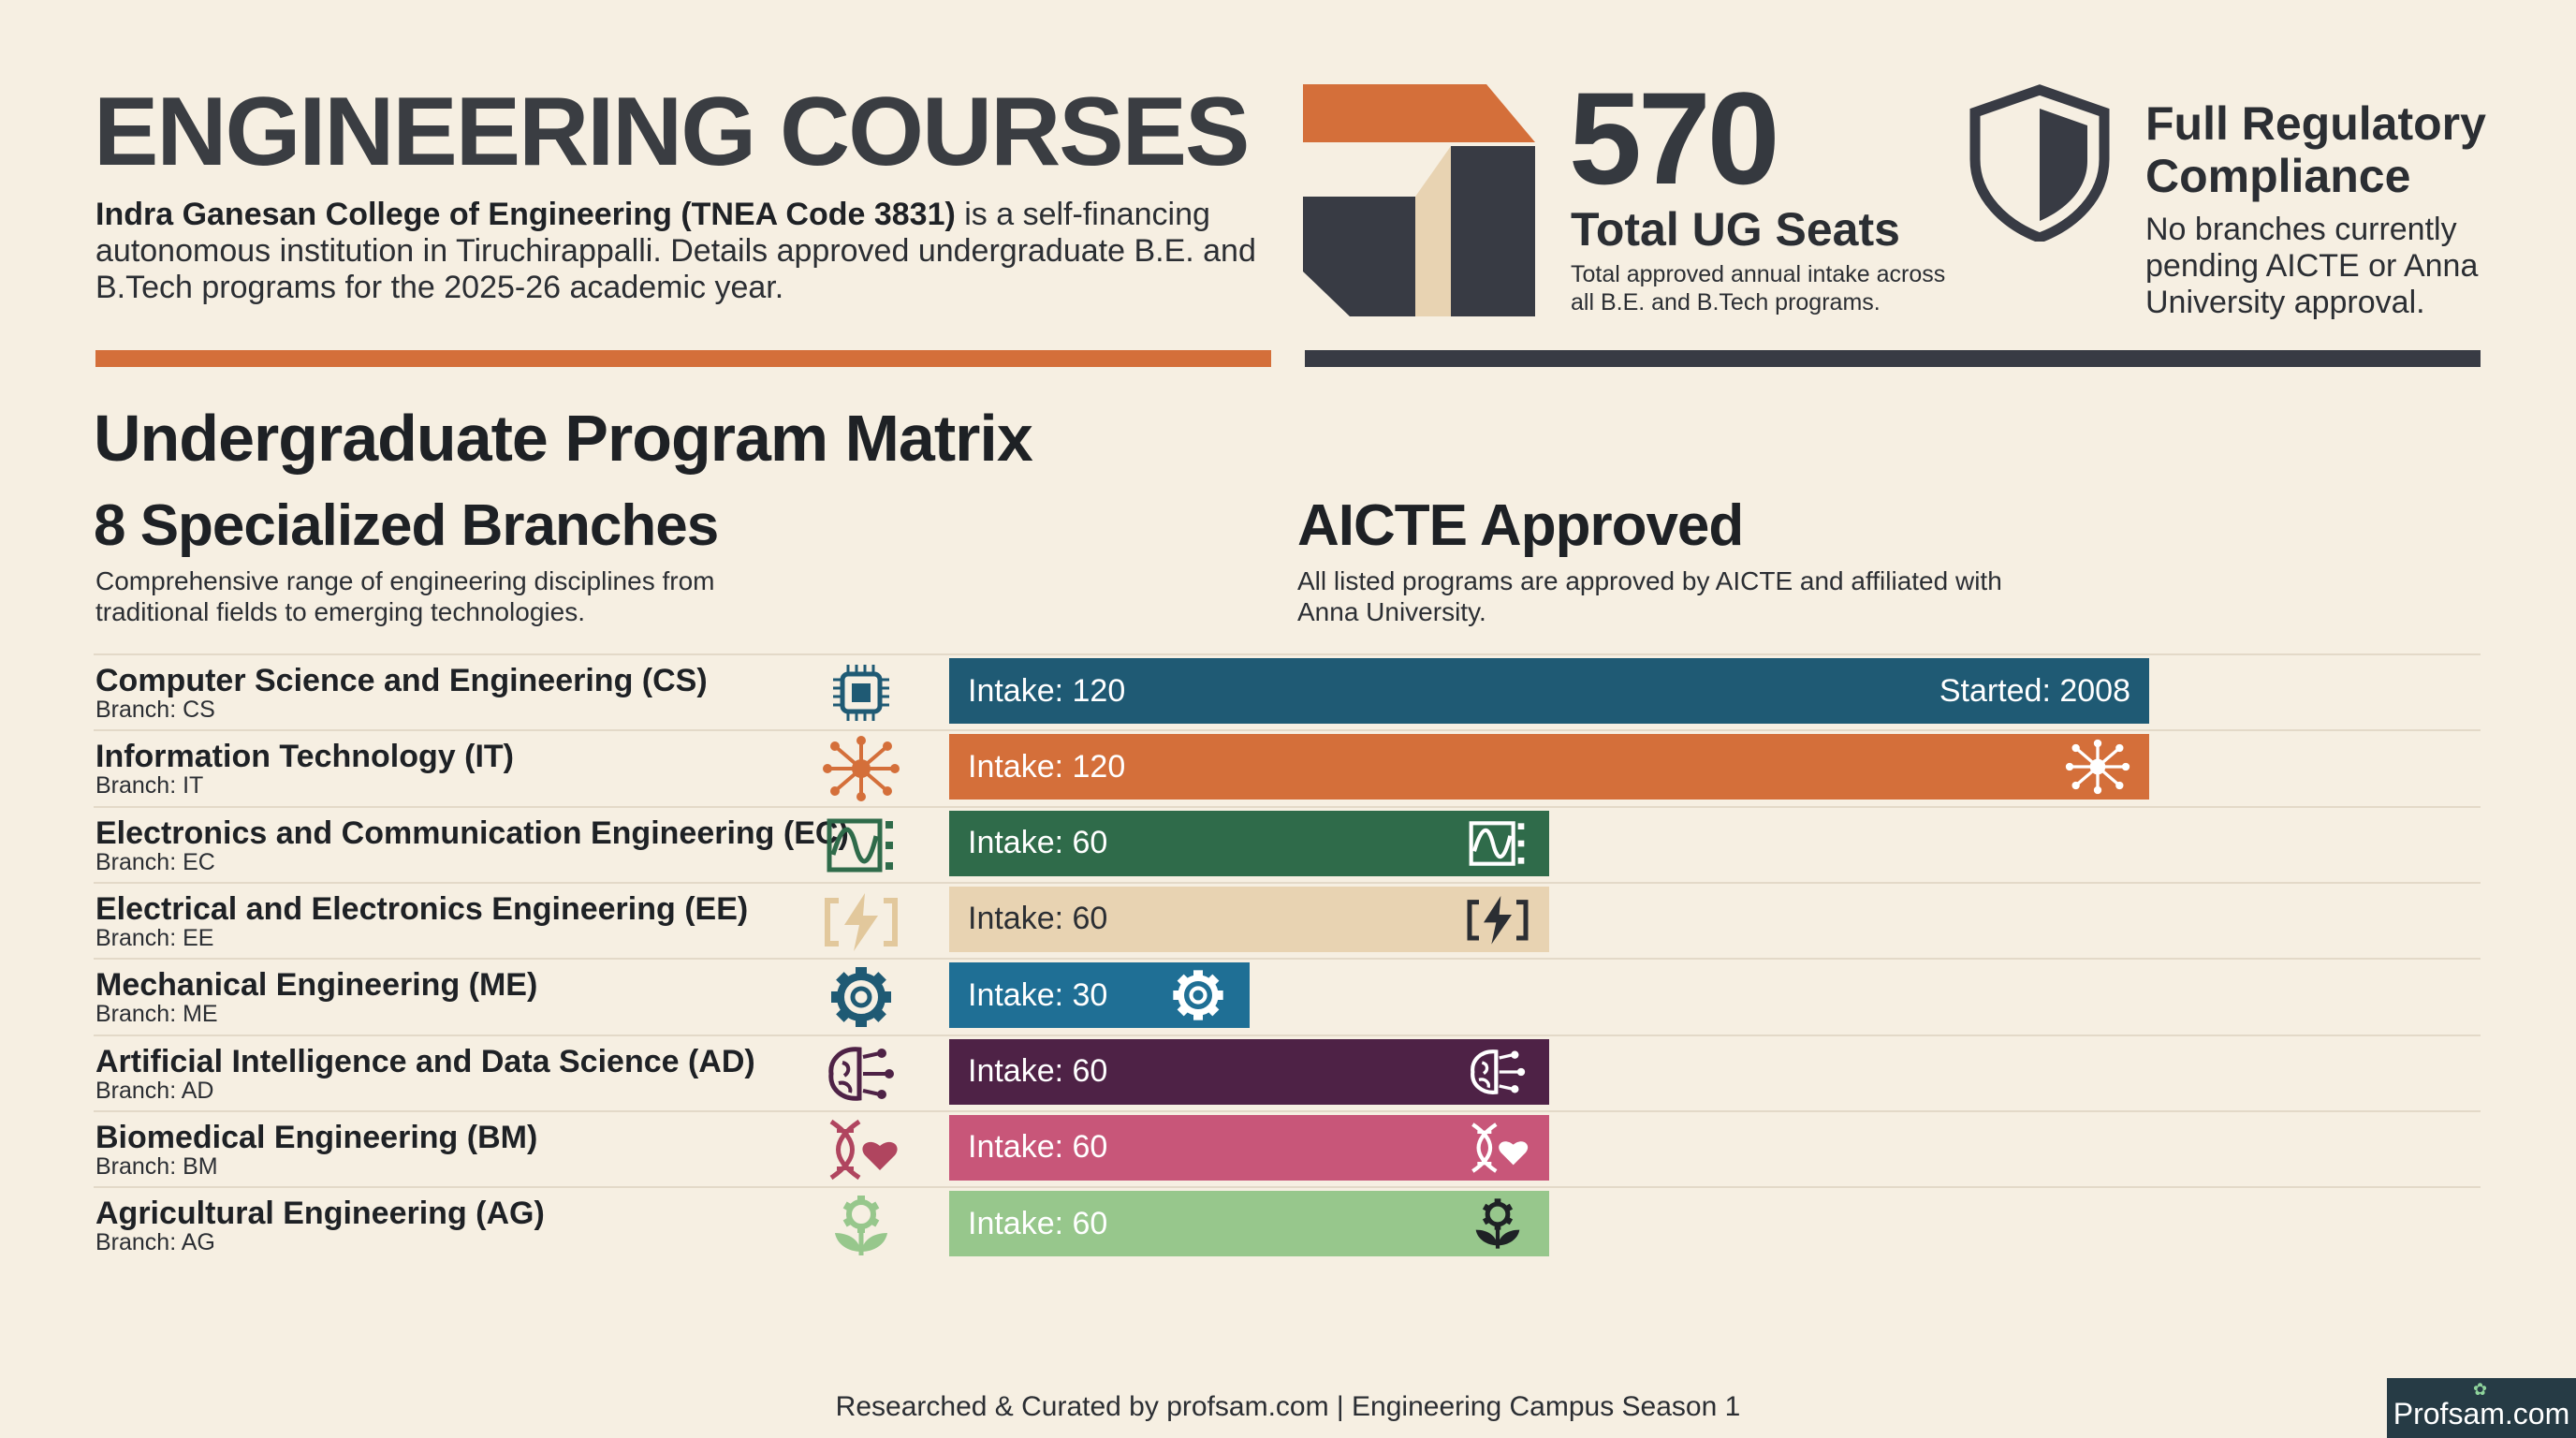 The image size is (2576, 1438). I want to click on program-branch: Branch: BM, so click(156, 1166).